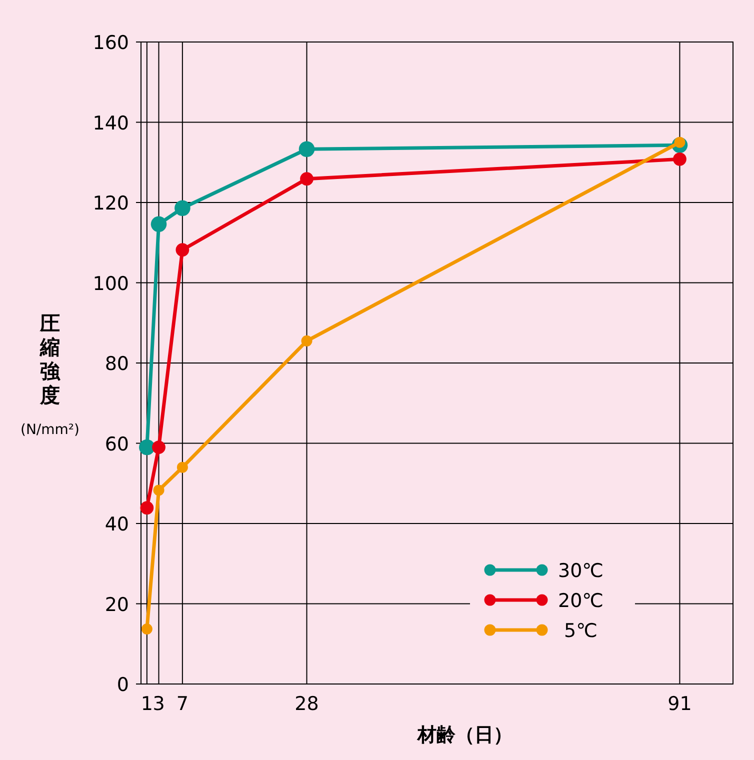 The image size is (754, 760). I want to click on legend-label: 20℃, so click(581, 601).